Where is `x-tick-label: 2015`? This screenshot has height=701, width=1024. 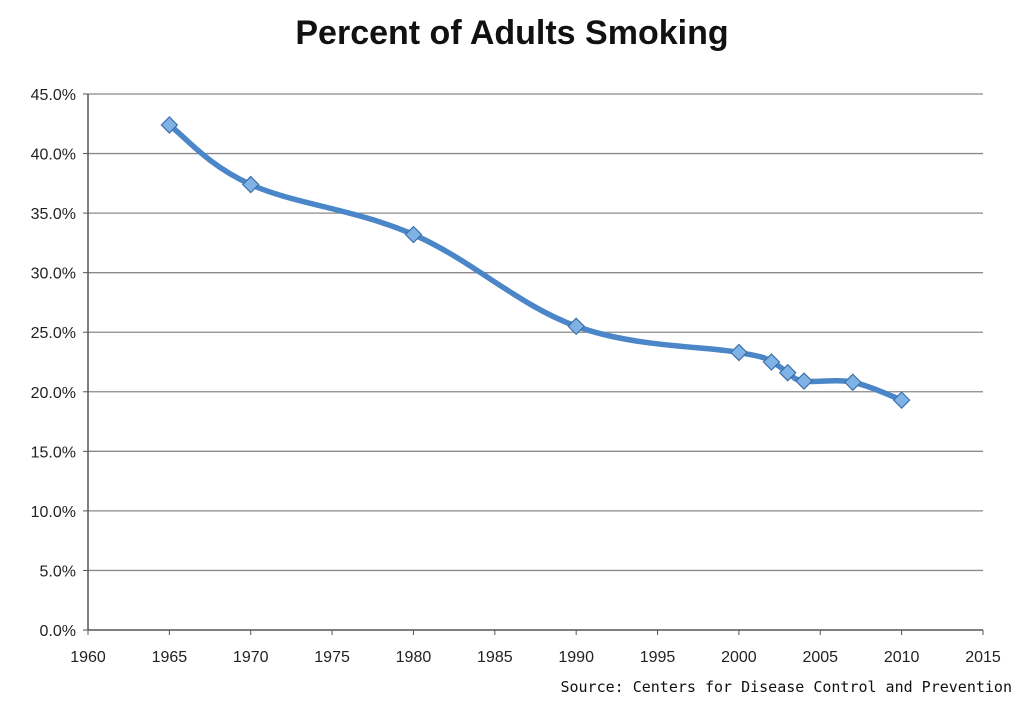
x-tick-label: 2015 is located at coordinates (983, 657).